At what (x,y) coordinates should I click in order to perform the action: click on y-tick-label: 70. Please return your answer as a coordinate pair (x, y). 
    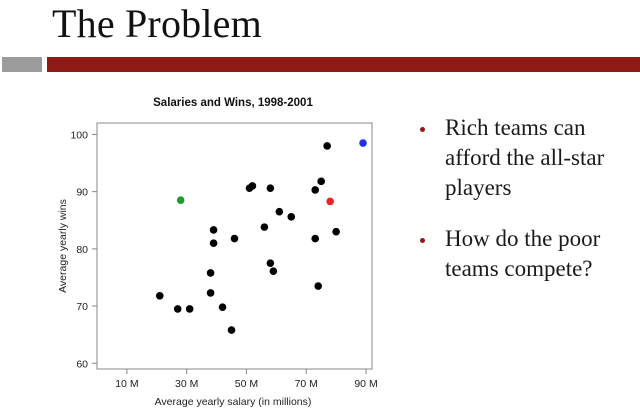
    Looking at the image, I should click on (82, 307).